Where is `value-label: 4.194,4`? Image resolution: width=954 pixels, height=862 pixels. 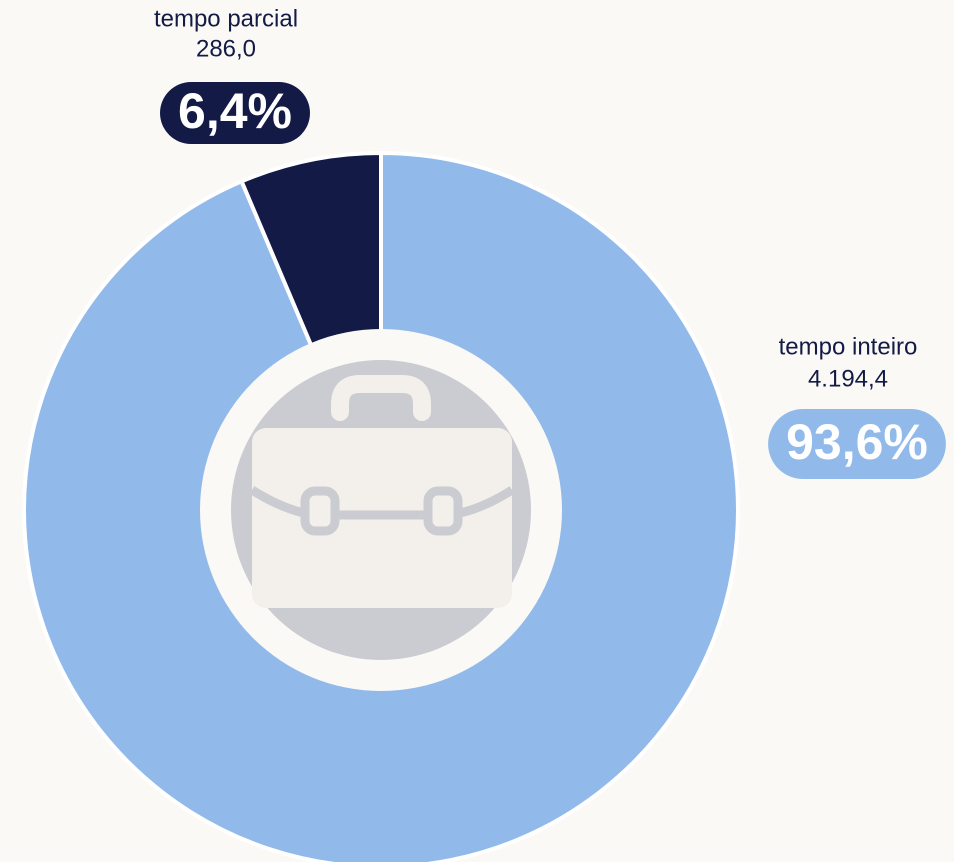 value-label: 4.194,4 is located at coordinates (848, 378).